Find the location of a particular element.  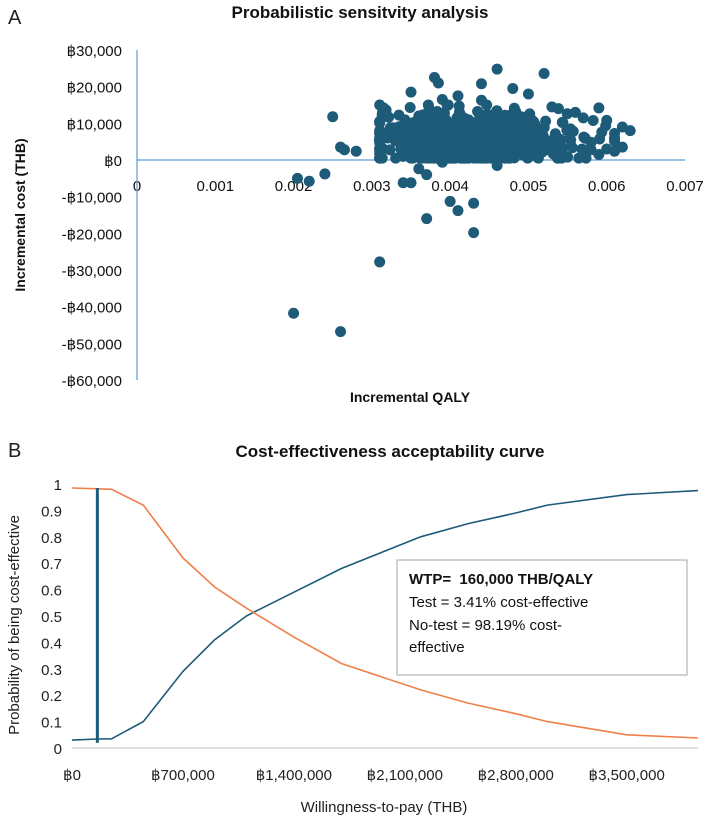

annotation-notest-cont: effective is located at coordinates (437, 647).